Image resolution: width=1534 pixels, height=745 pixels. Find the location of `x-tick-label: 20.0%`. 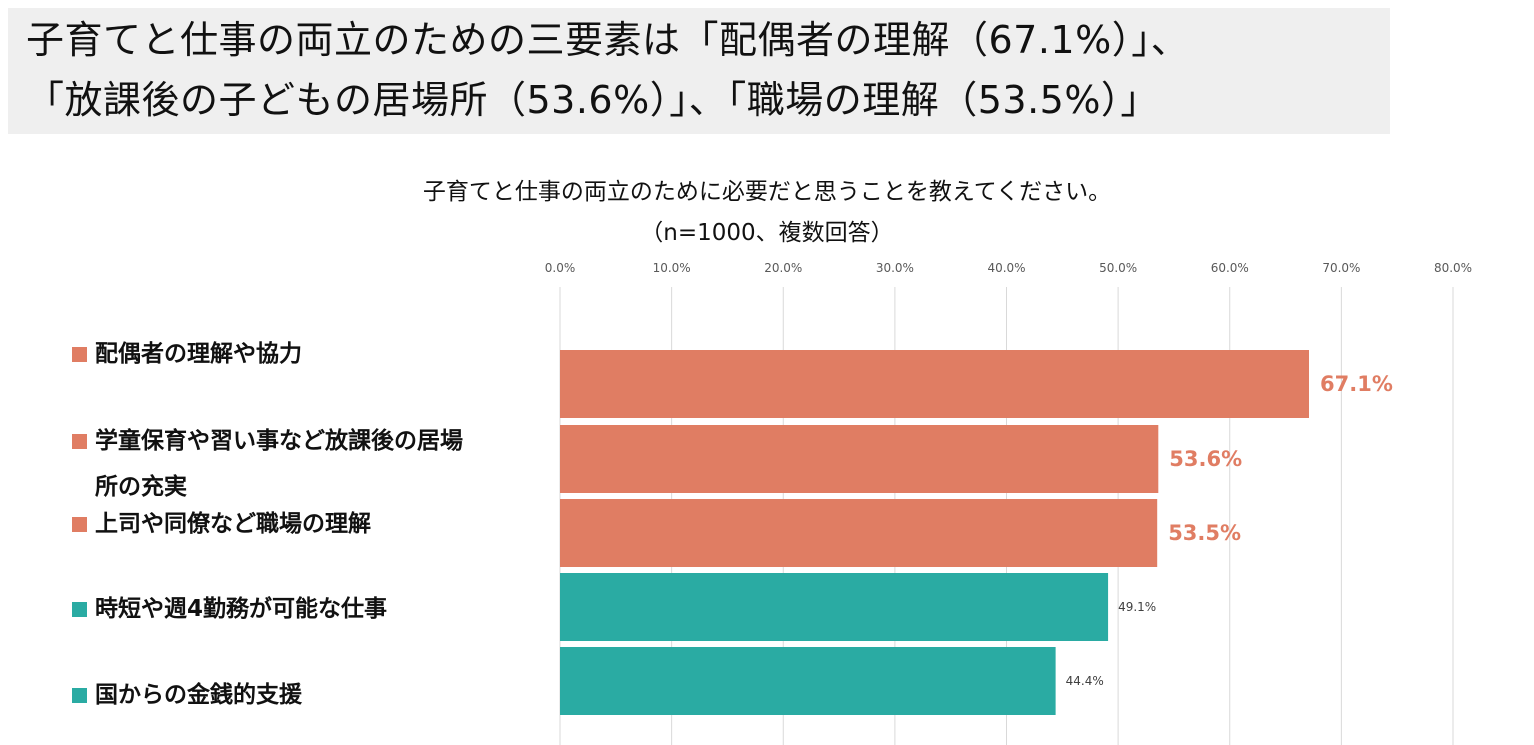

x-tick-label: 20.0% is located at coordinates (783, 268).